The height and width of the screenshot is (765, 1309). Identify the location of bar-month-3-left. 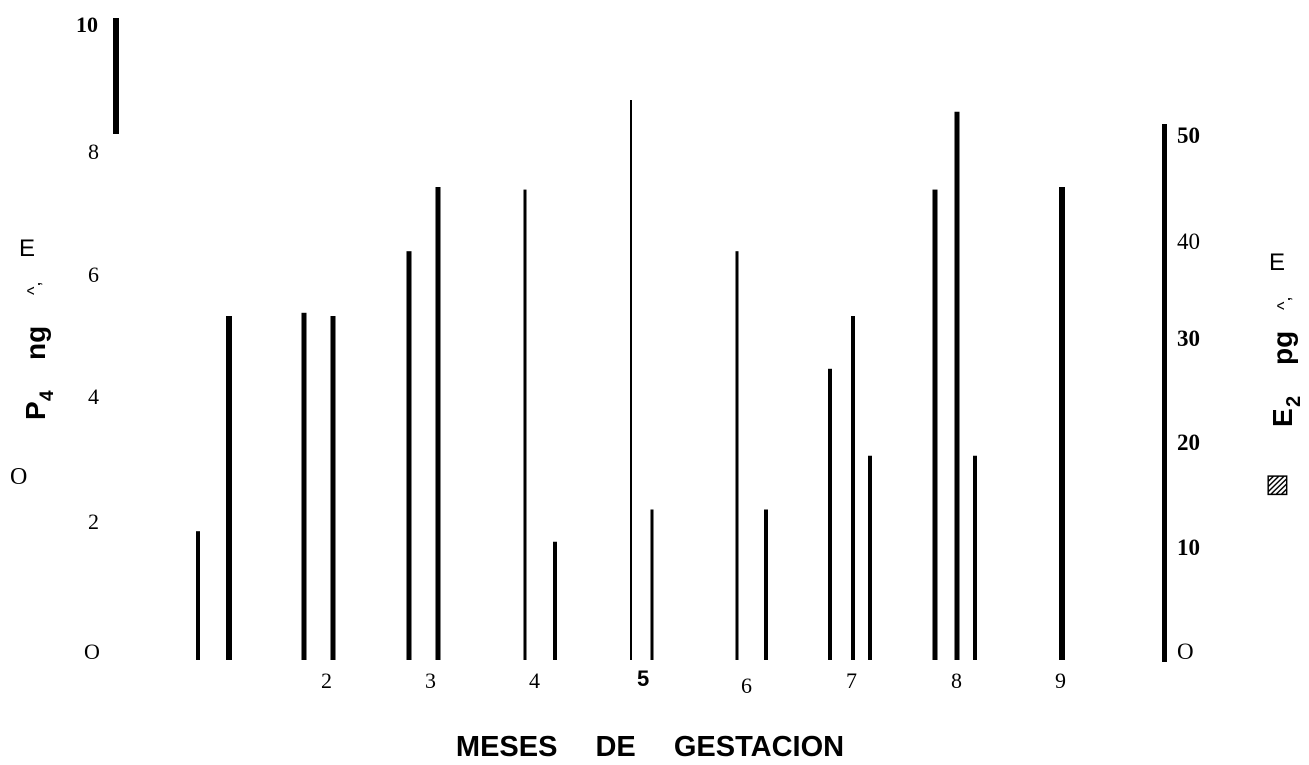
(409, 455).